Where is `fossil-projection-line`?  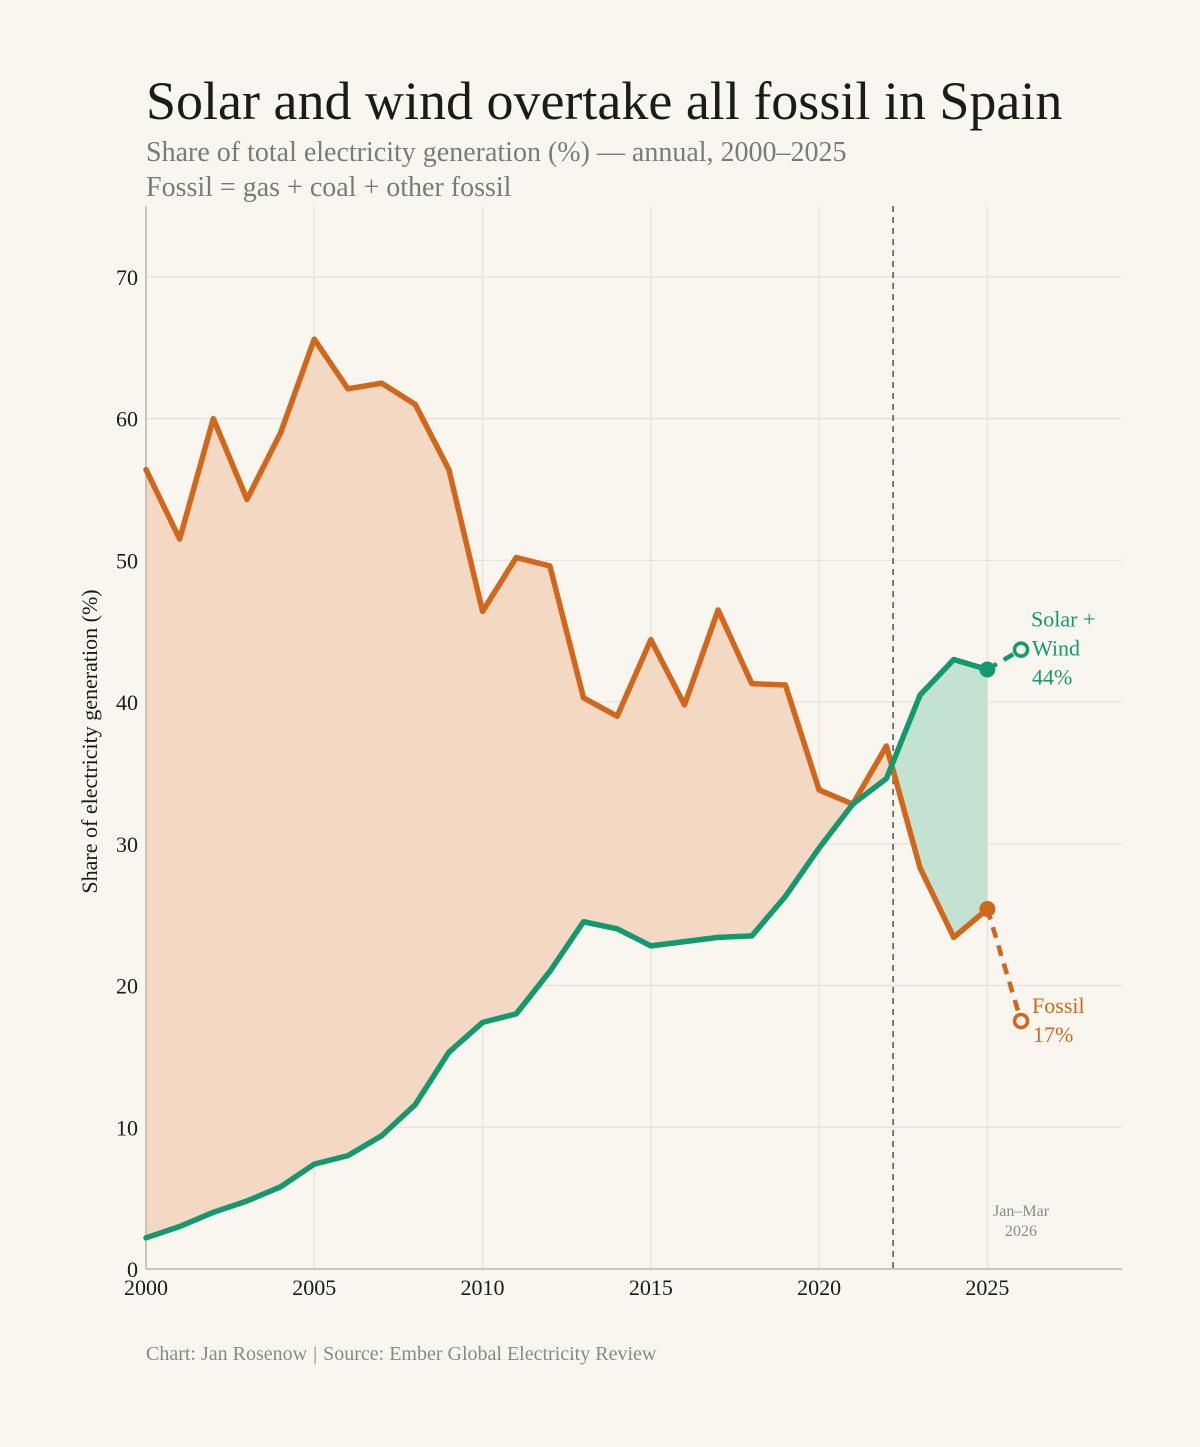
fossil-projection-line is located at coordinates (1004, 965).